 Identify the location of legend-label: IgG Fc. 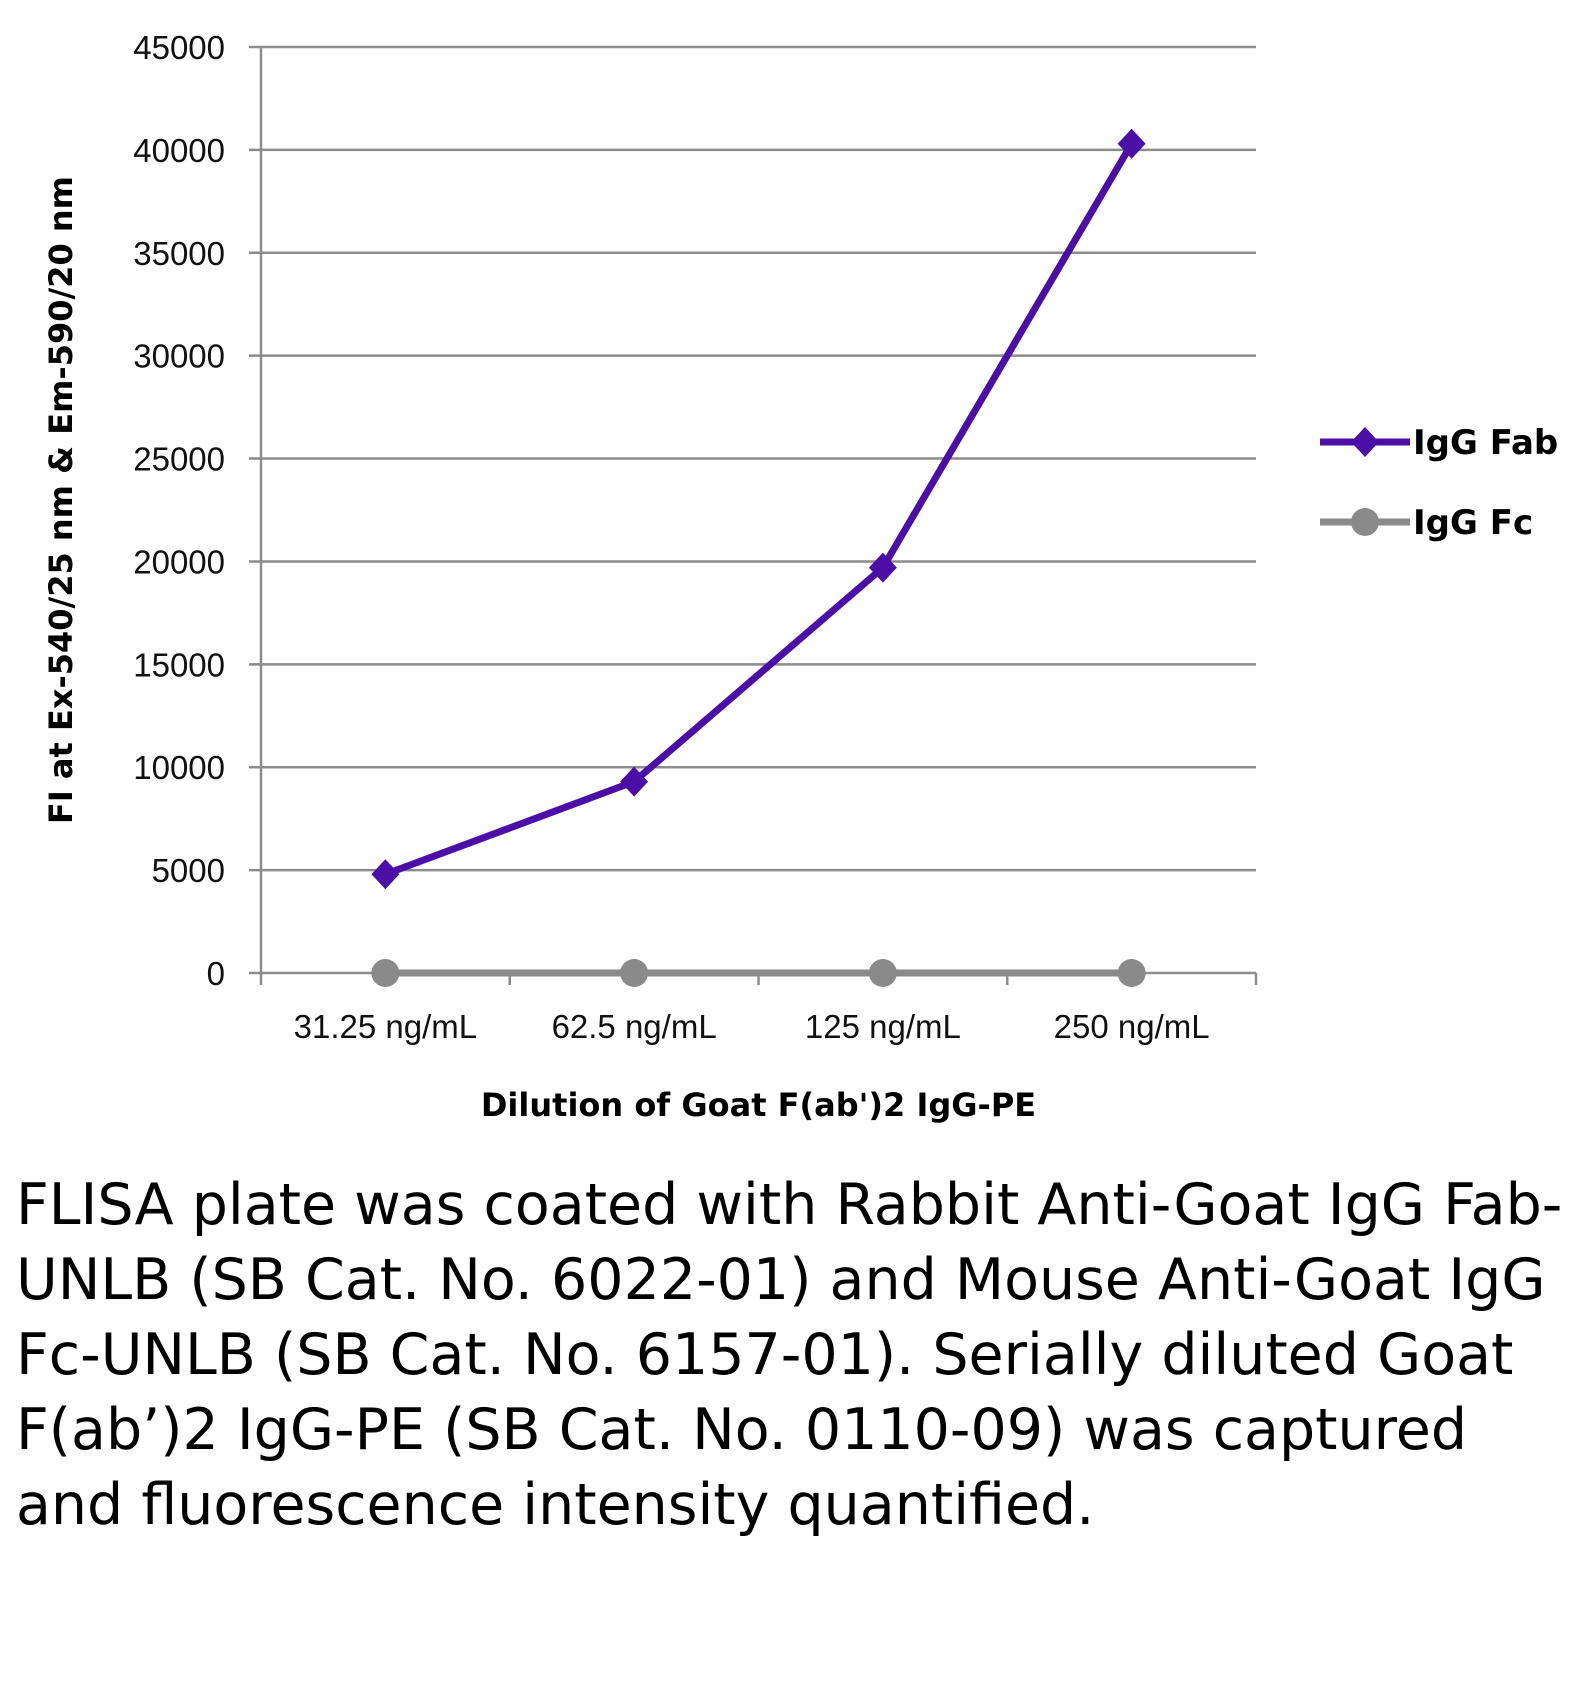
(1473, 523).